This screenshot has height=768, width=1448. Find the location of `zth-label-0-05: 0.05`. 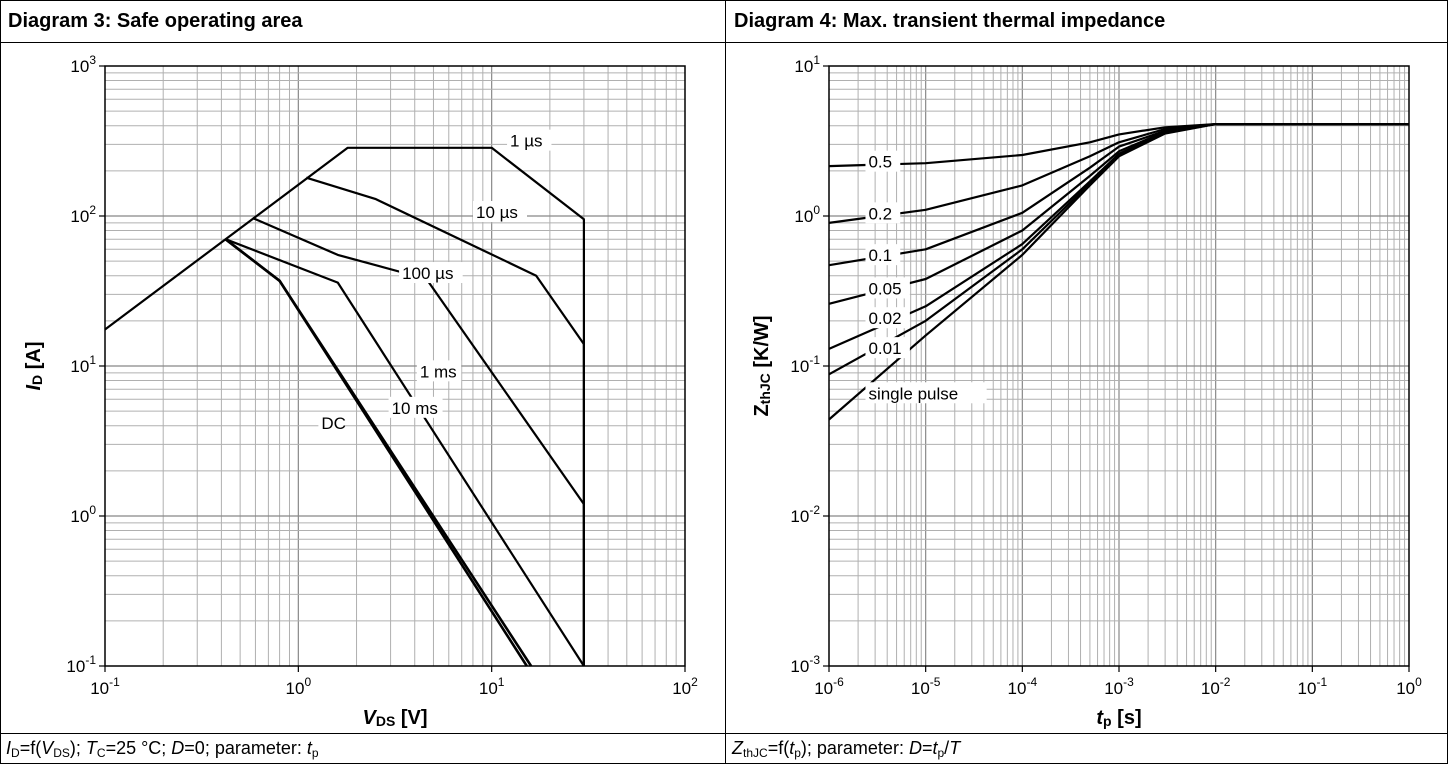

zth-label-0-05: 0.05 is located at coordinates (884, 288).